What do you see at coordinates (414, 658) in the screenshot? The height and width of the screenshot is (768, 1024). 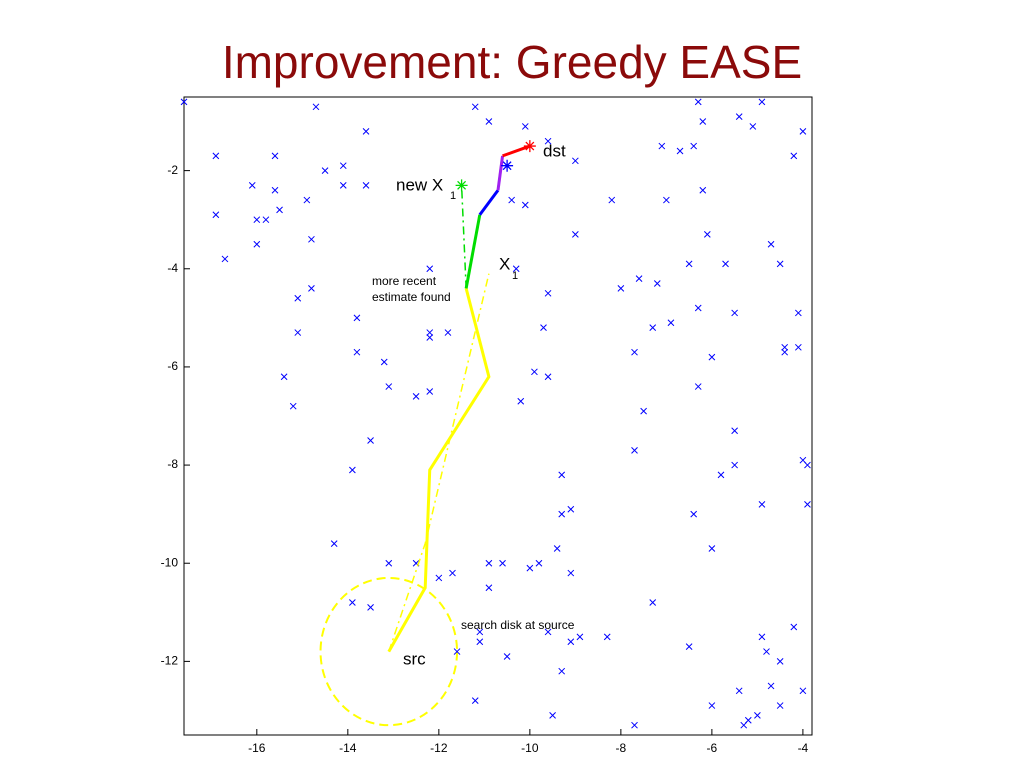 I see `annotation: src` at bounding box center [414, 658].